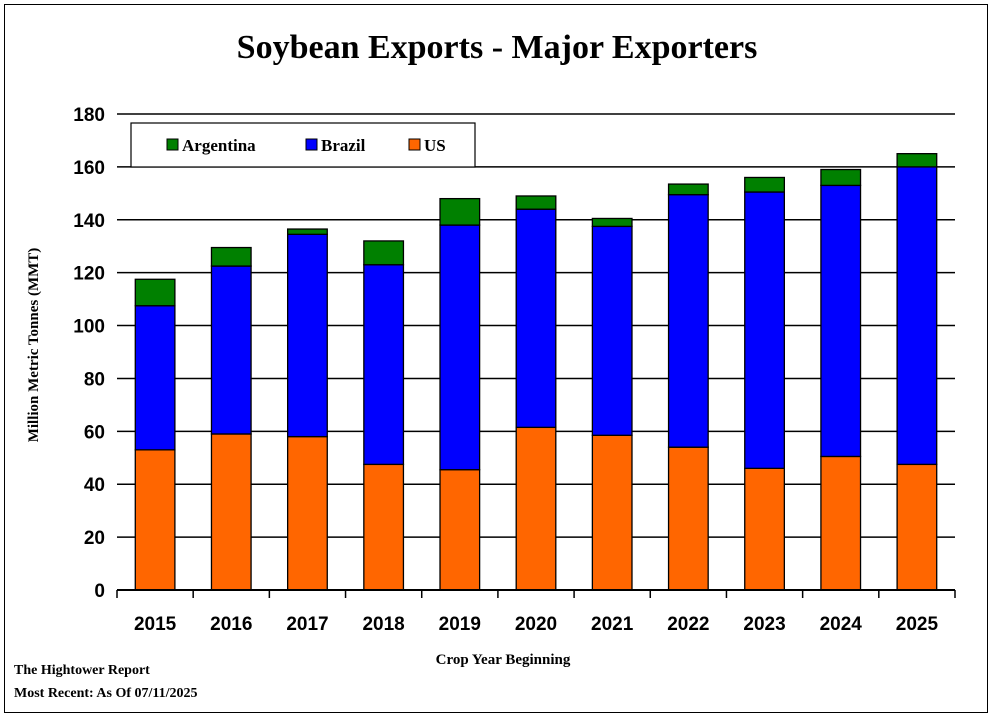 Image resolution: width=994 pixels, height=719 pixels. What do you see at coordinates (82, 670) in the screenshot?
I see `footer-source: The Hightower Report` at bounding box center [82, 670].